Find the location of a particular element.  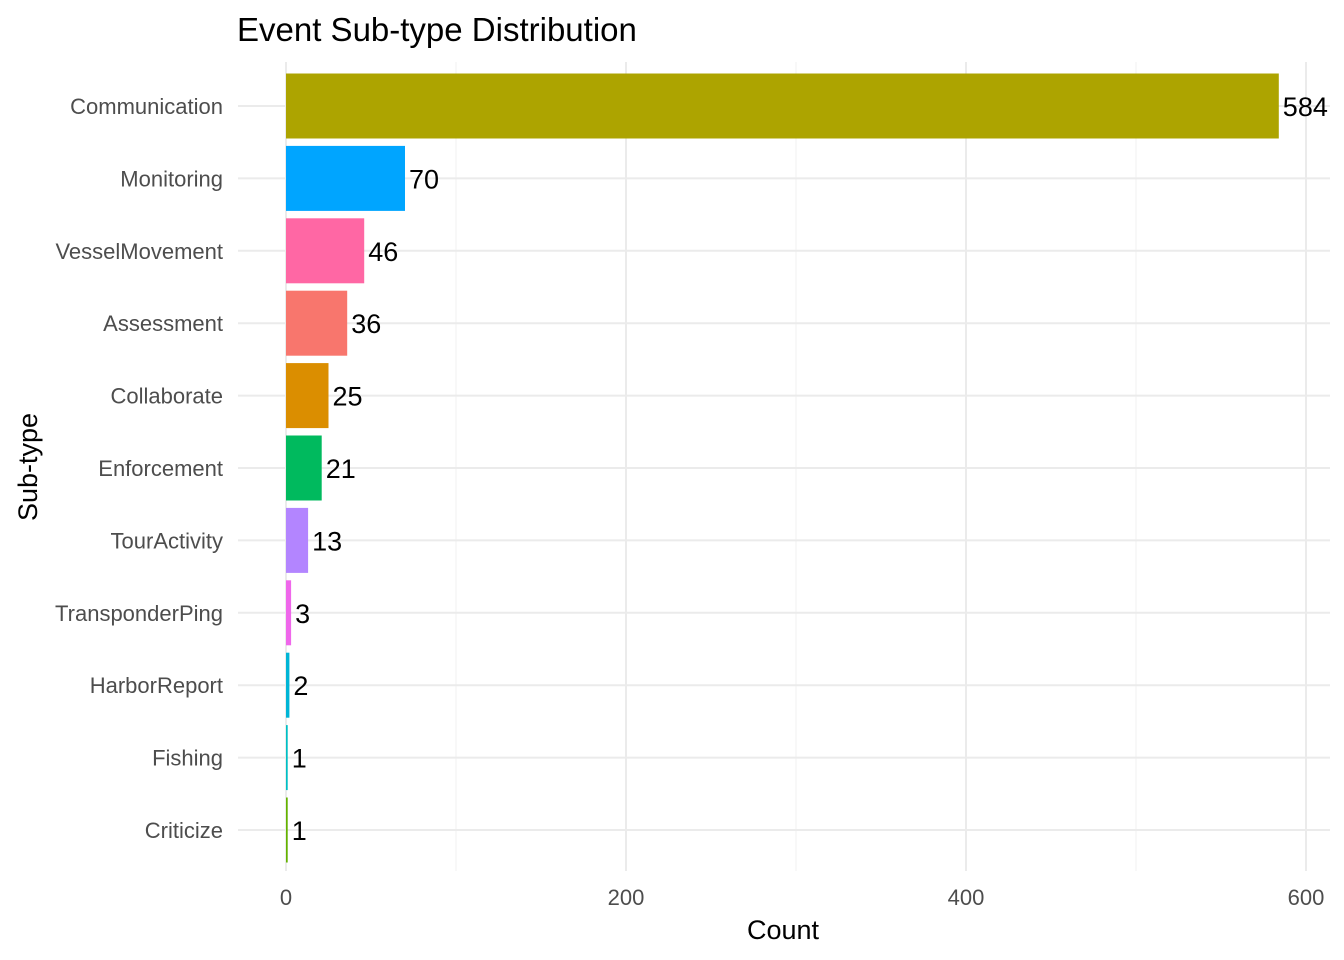

data-label: 25 is located at coordinates (348, 397).